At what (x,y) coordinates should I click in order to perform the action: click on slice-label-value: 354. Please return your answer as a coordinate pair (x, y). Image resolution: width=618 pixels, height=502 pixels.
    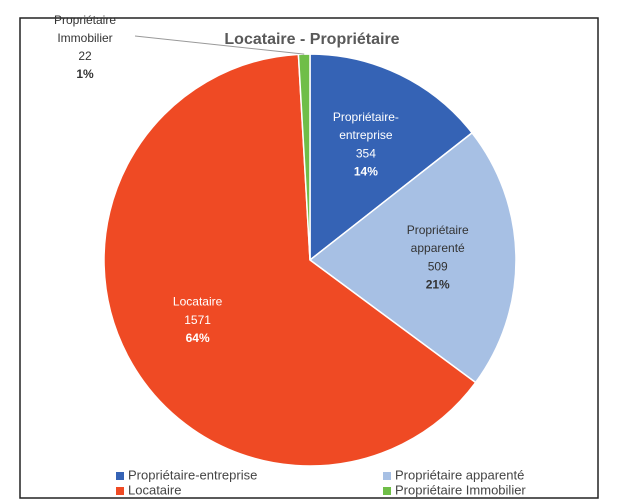
    Looking at the image, I should click on (366, 153).